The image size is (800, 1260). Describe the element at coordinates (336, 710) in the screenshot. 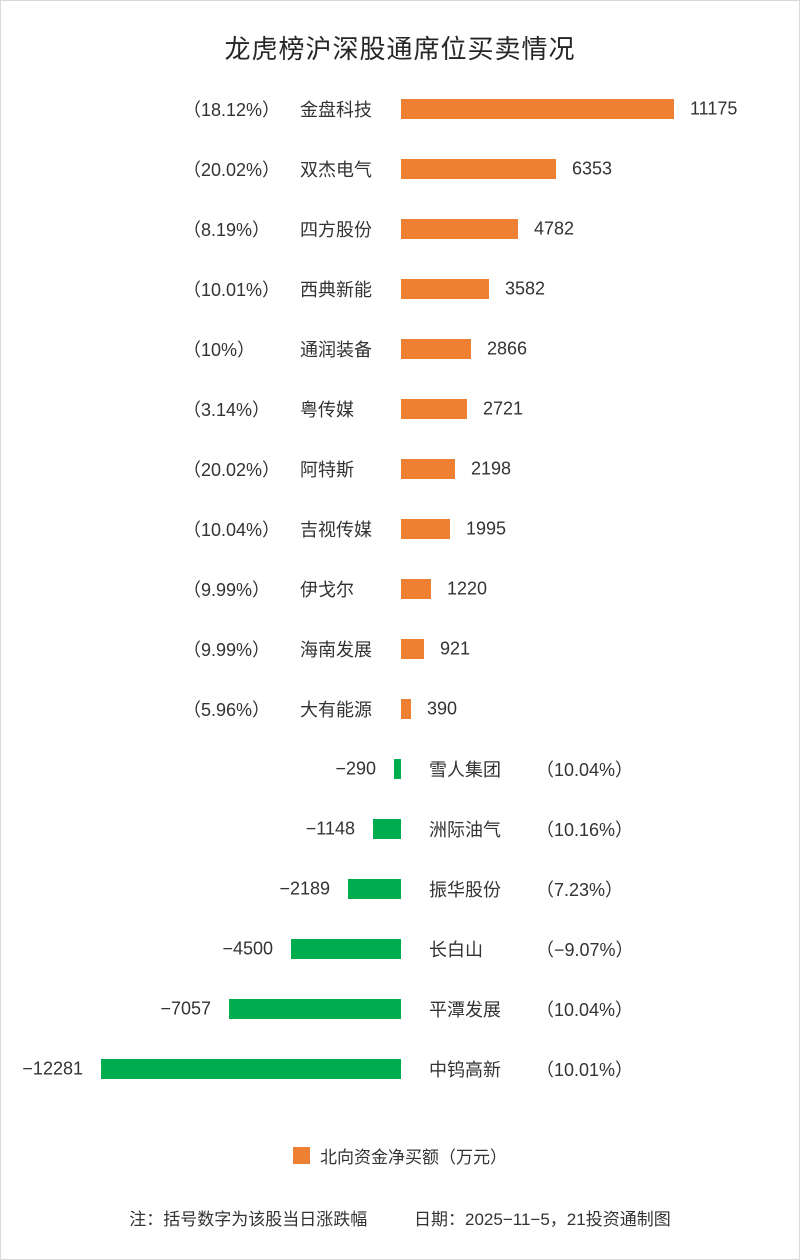

I see `stock-name: 大有能源` at that location.